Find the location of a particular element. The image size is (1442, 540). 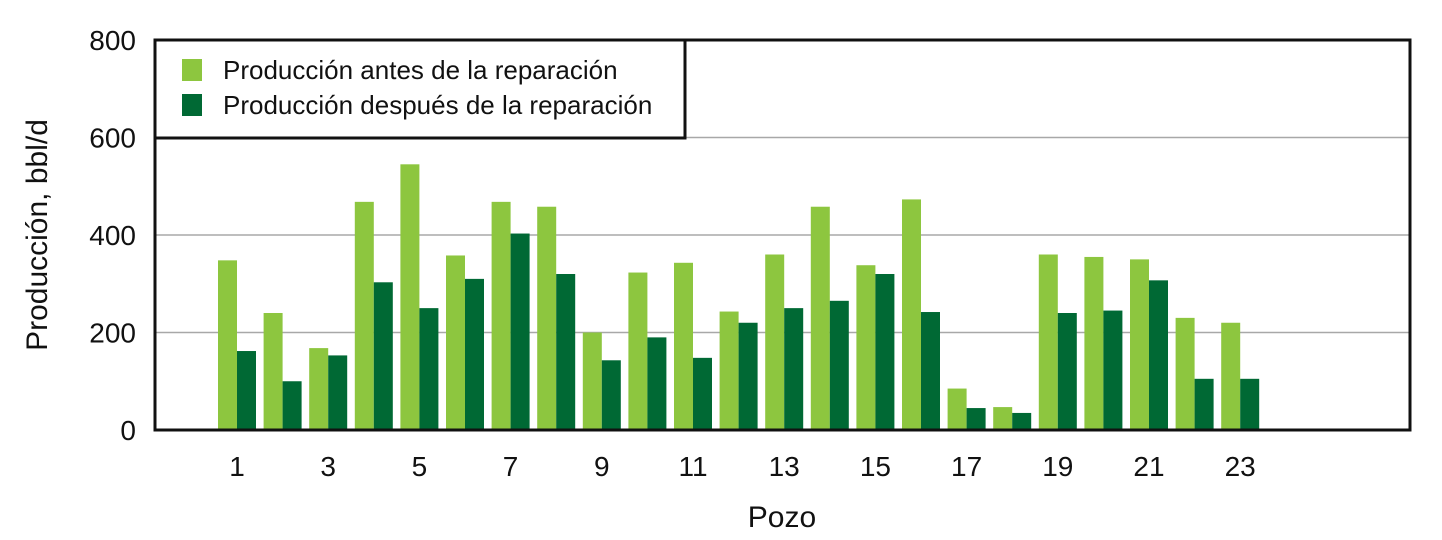

x-tick-label: 11 is located at coordinates (692, 466).